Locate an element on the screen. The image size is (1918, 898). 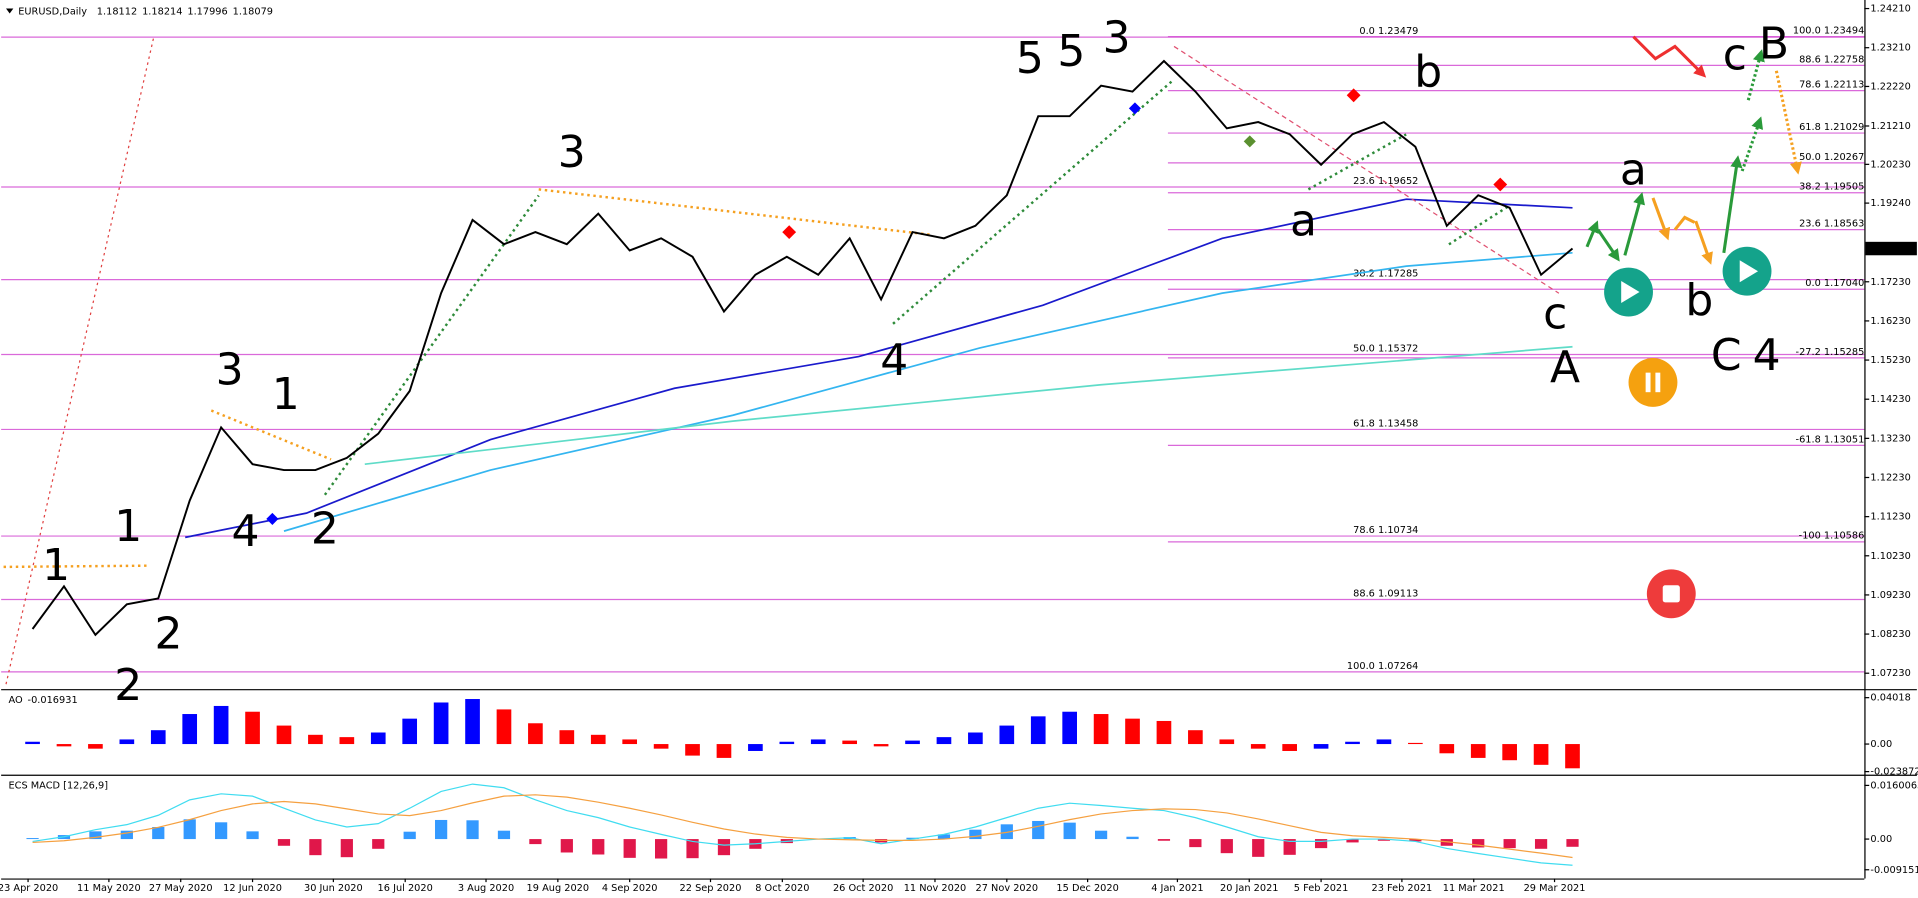
fib-label: 23.6 1.19652 is located at coordinates (1385, 181).